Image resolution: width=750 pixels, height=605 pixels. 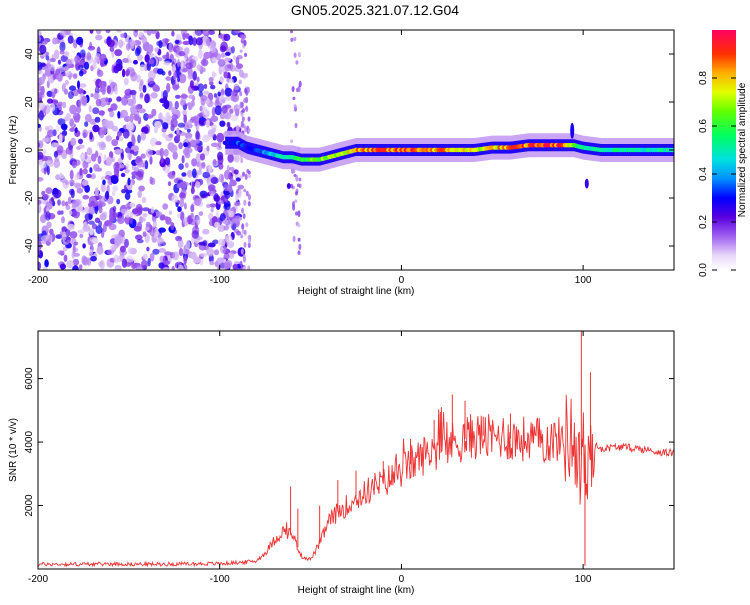 I want to click on x-tick-label: 0, so click(x=402, y=280).